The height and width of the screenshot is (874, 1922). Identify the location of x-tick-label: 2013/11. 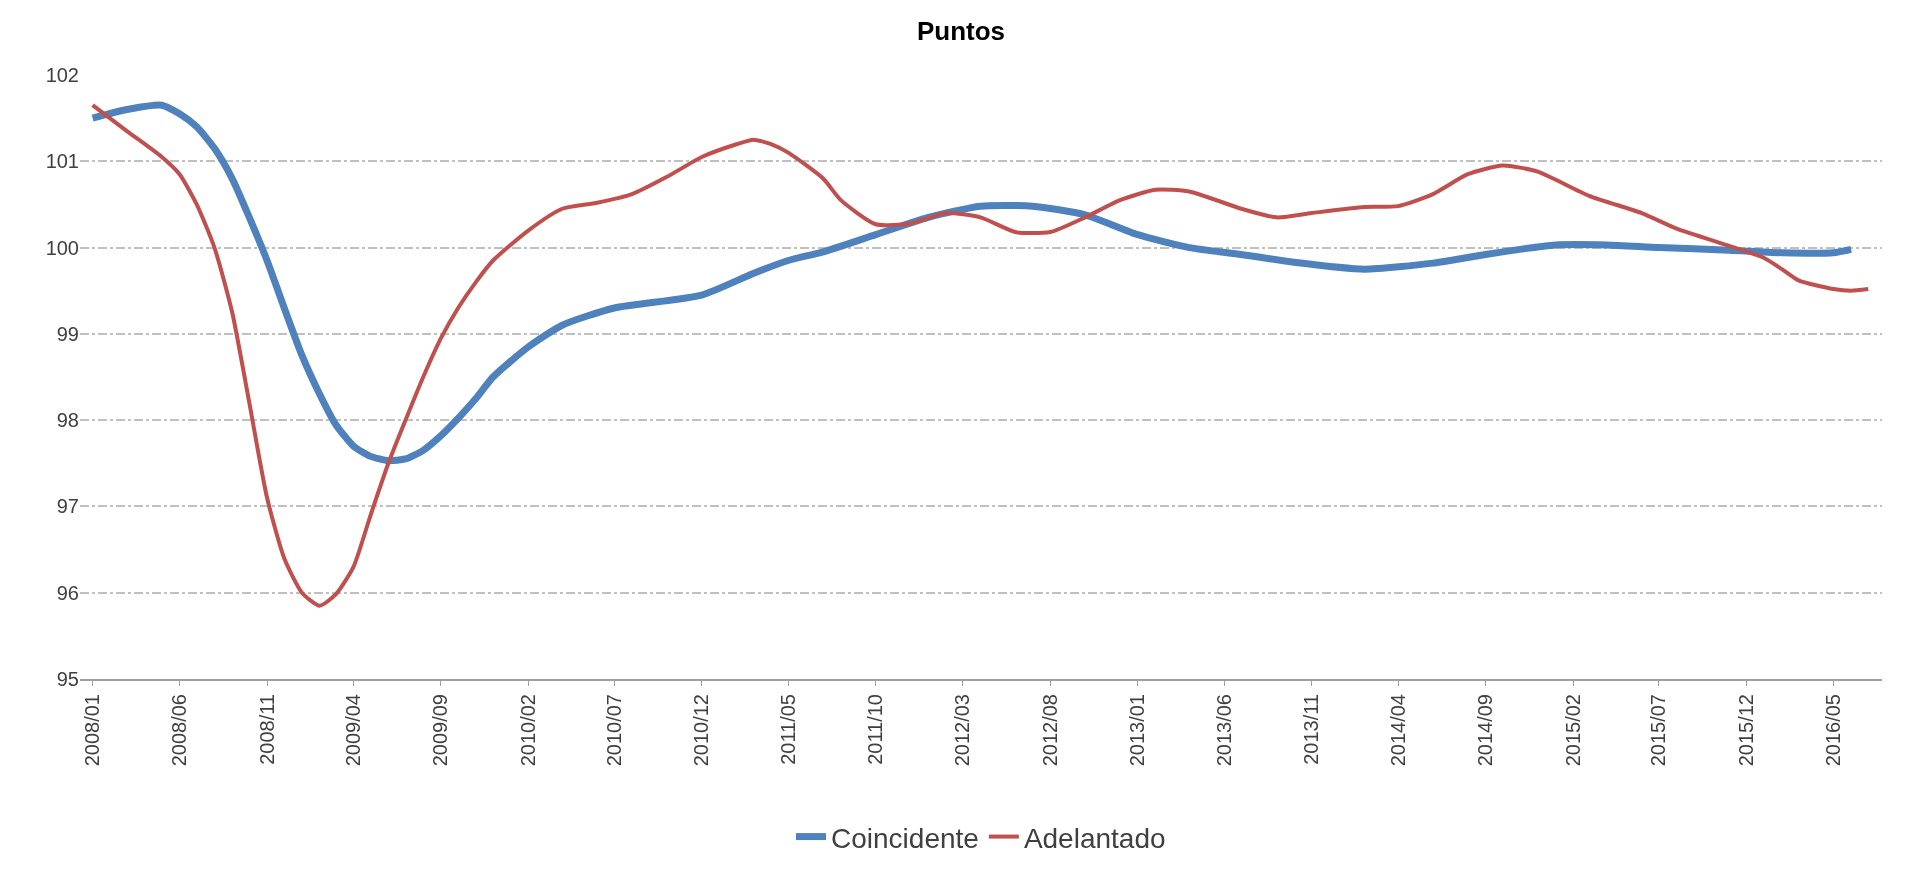
(1311, 729).